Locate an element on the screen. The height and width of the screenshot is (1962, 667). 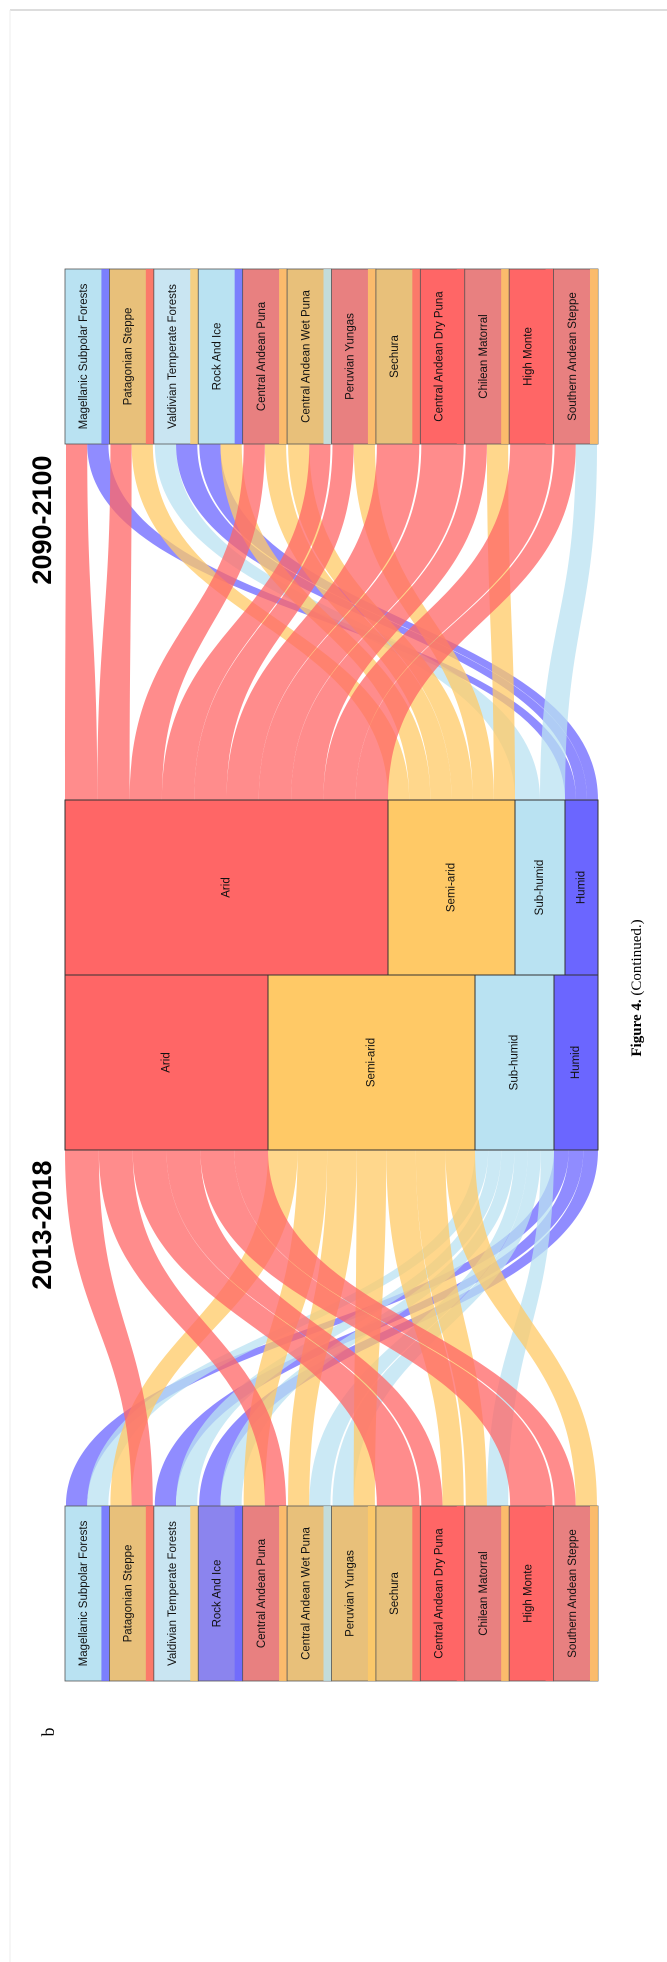
caption-body: (Continued.) is located at coordinates (637, 957).